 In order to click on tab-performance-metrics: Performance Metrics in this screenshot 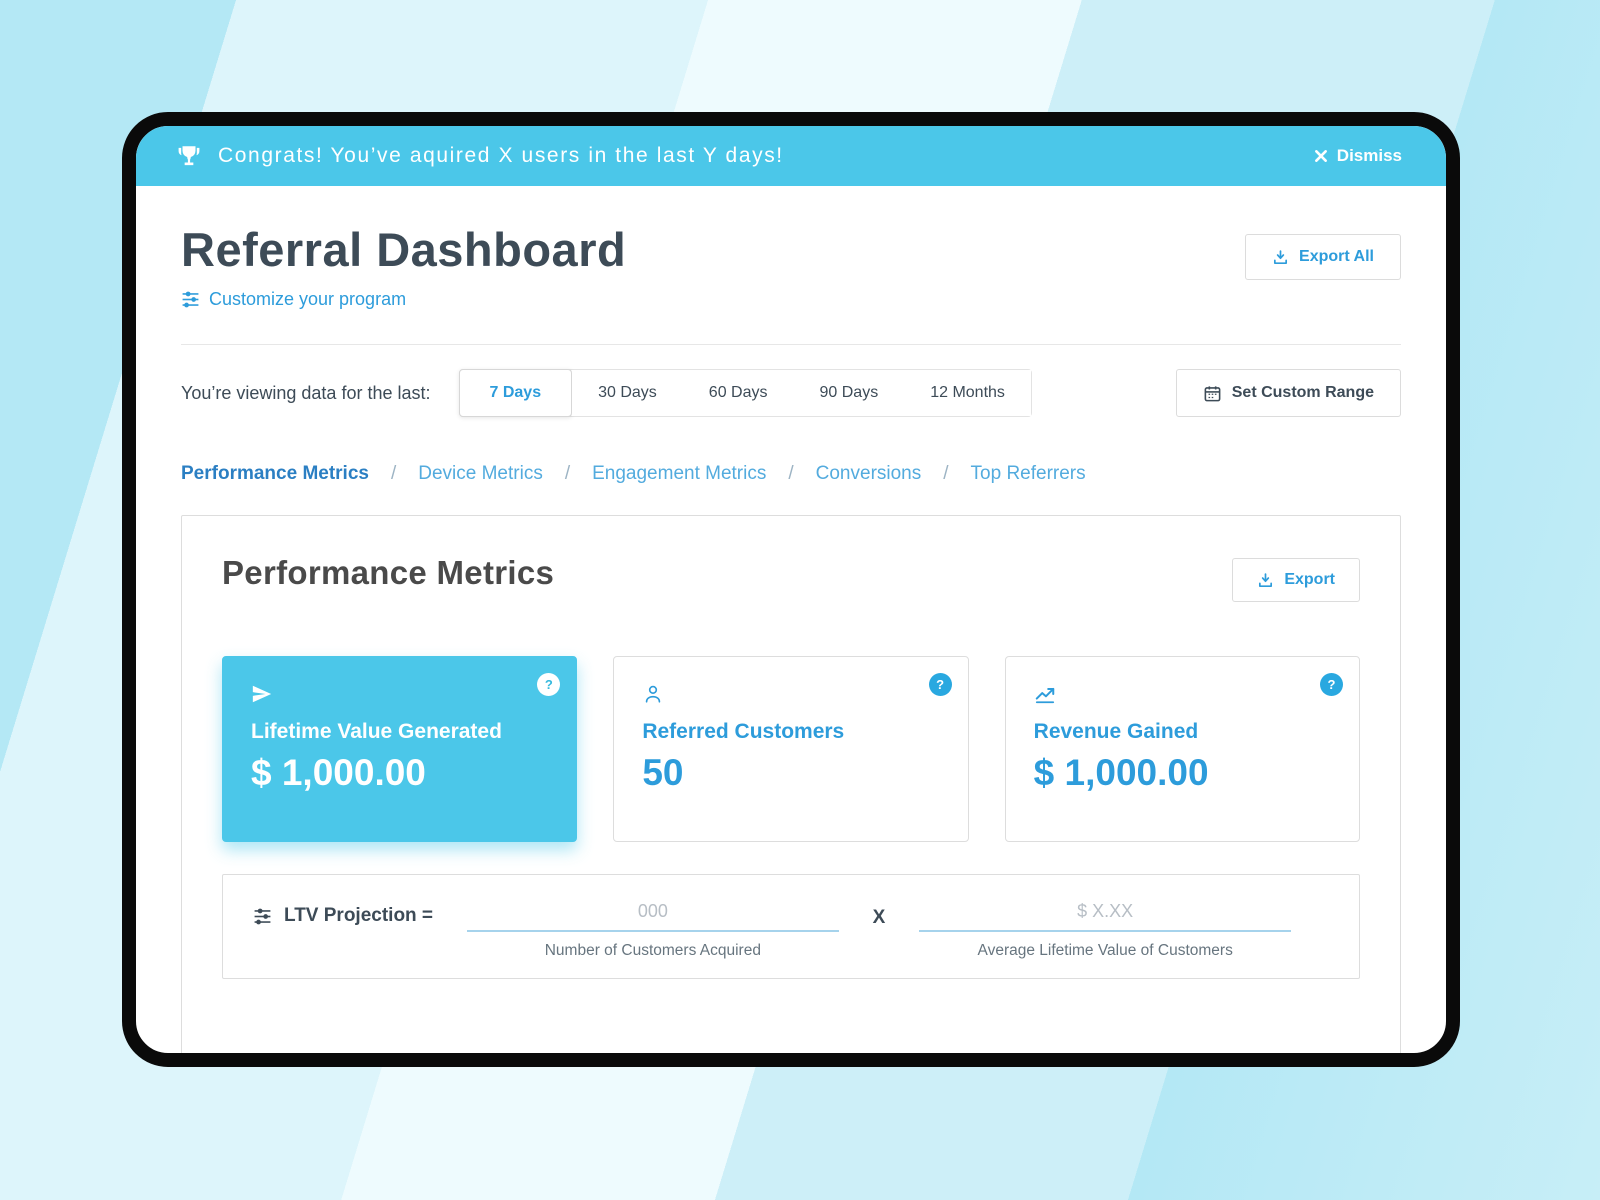, I will do `click(275, 473)`.